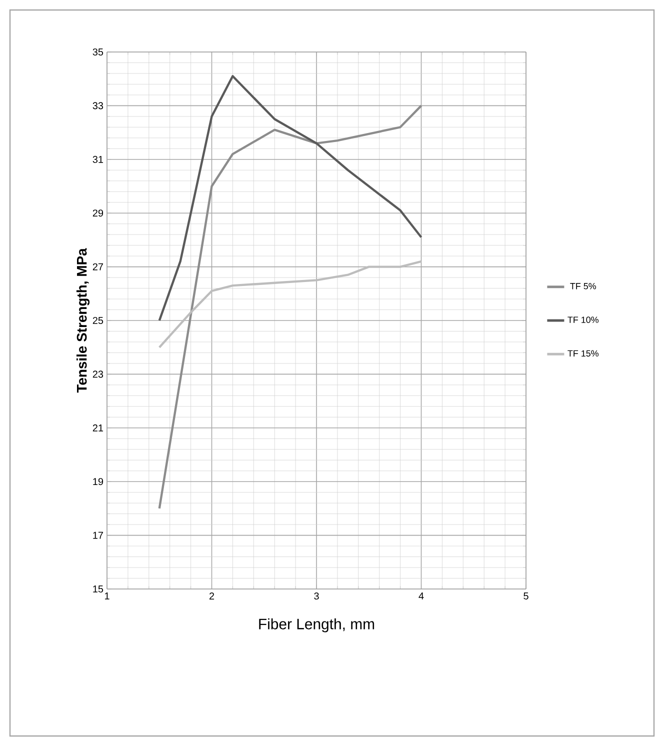  What do you see at coordinates (98, 52) in the screenshot?
I see `y-tick-label: 35` at bounding box center [98, 52].